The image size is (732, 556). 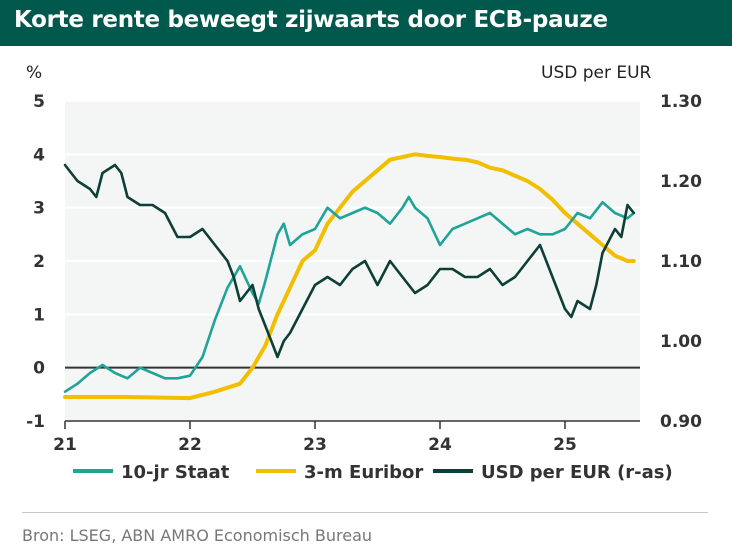 I want to click on y-left-tick-label: 5, so click(x=39, y=102).